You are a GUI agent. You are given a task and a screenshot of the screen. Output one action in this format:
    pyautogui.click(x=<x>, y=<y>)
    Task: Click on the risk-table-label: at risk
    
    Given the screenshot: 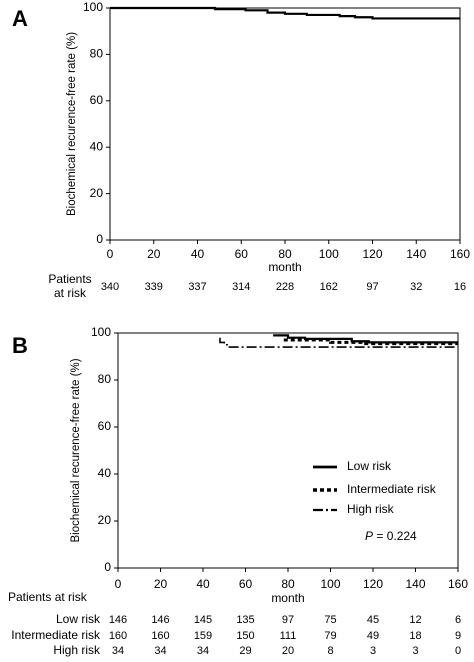 What is the action you would take?
    pyautogui.click(x=70, y=293)
    